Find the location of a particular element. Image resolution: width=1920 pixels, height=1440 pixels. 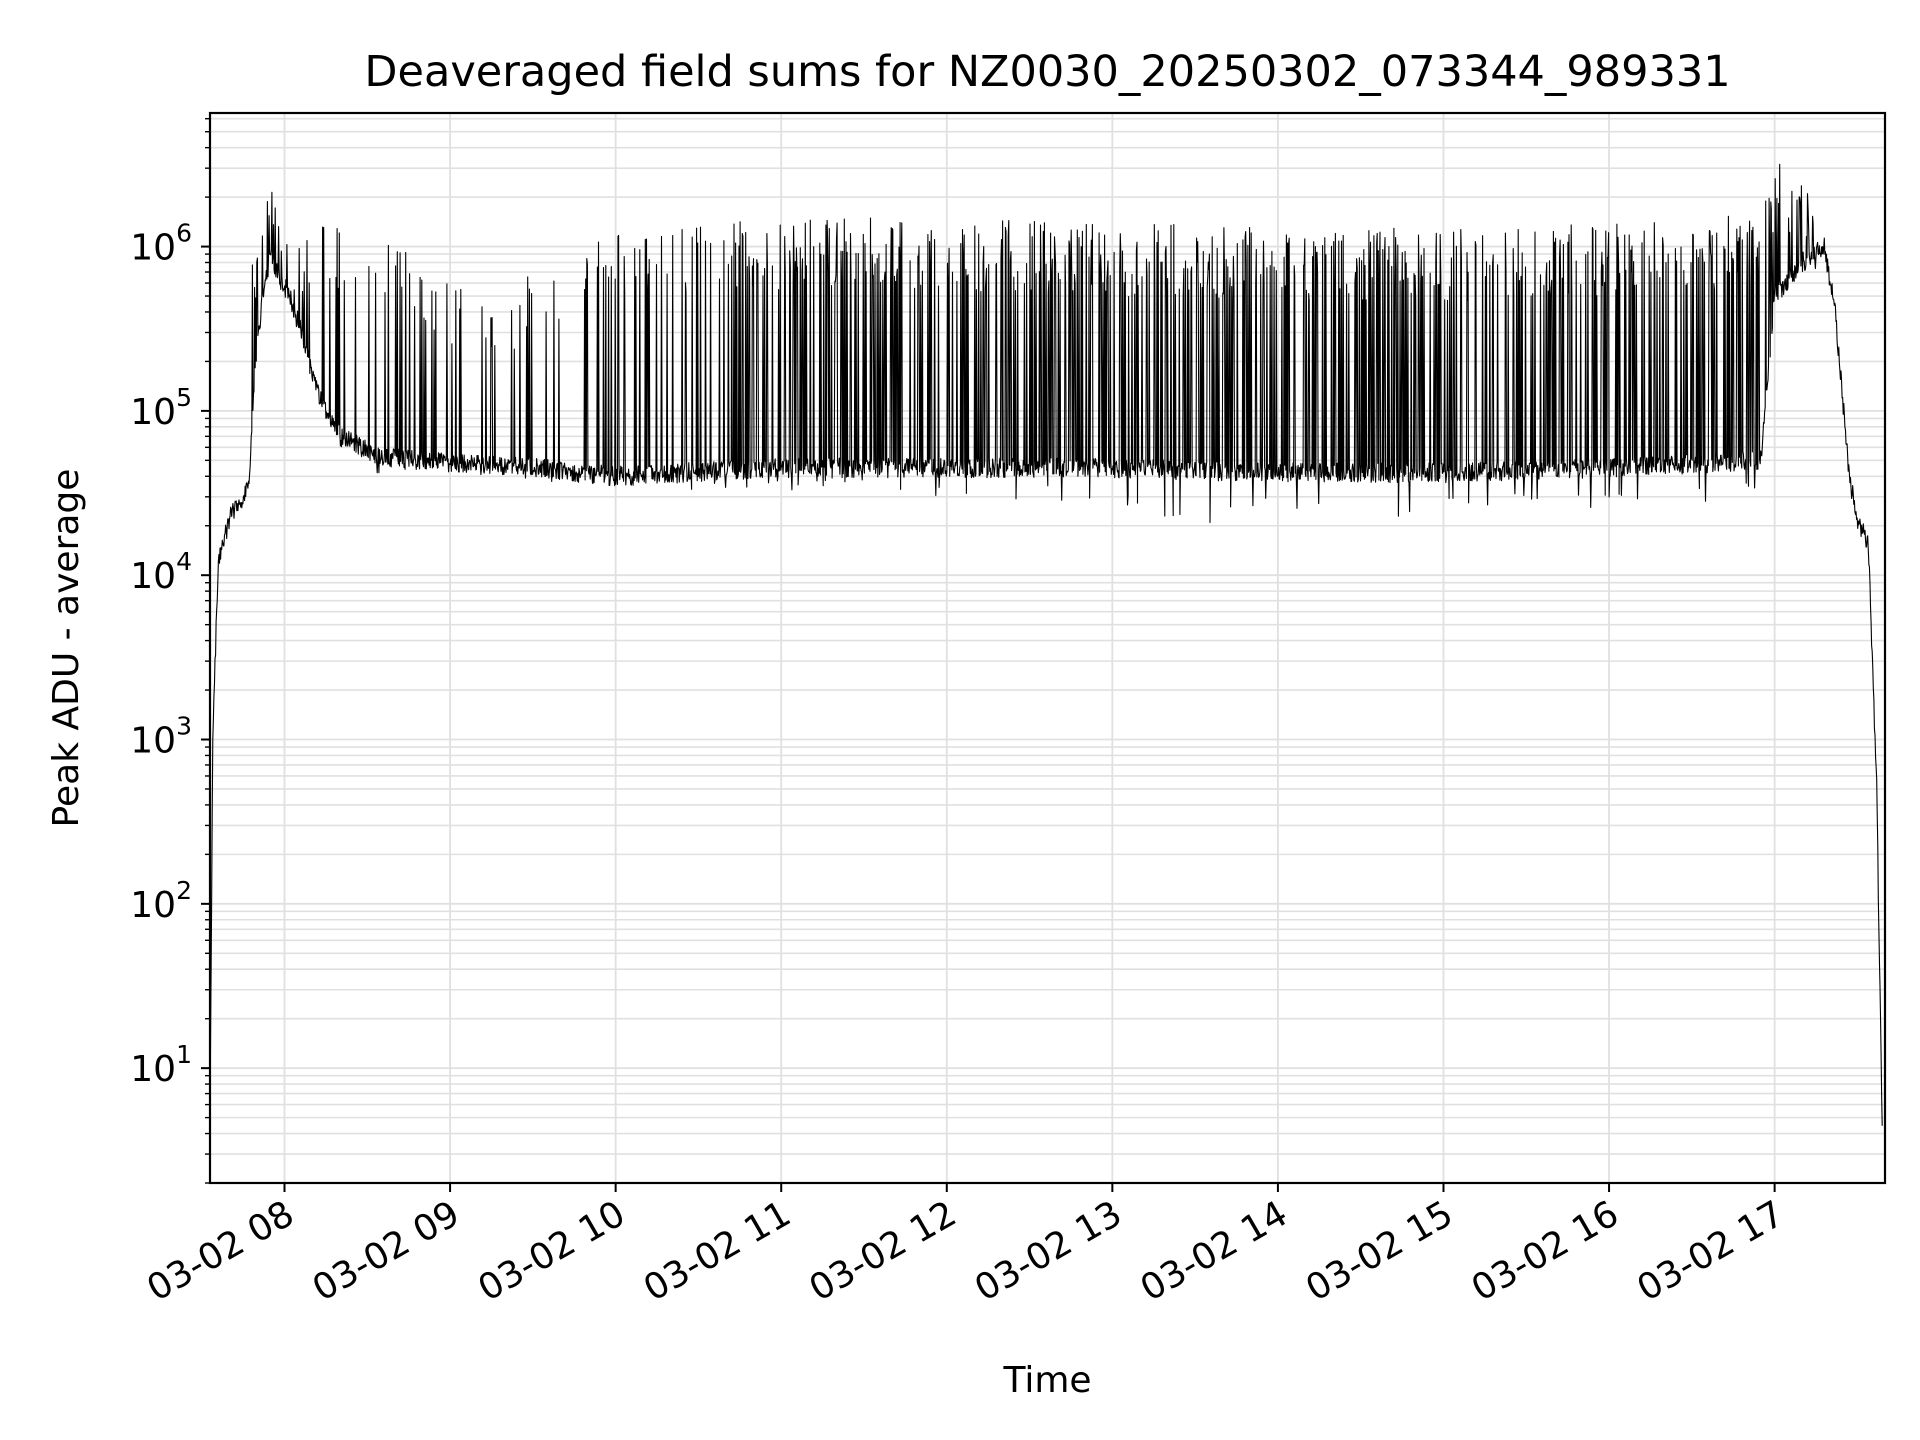

y-tick-exponent: 3 is located at coordinates (184, 726).